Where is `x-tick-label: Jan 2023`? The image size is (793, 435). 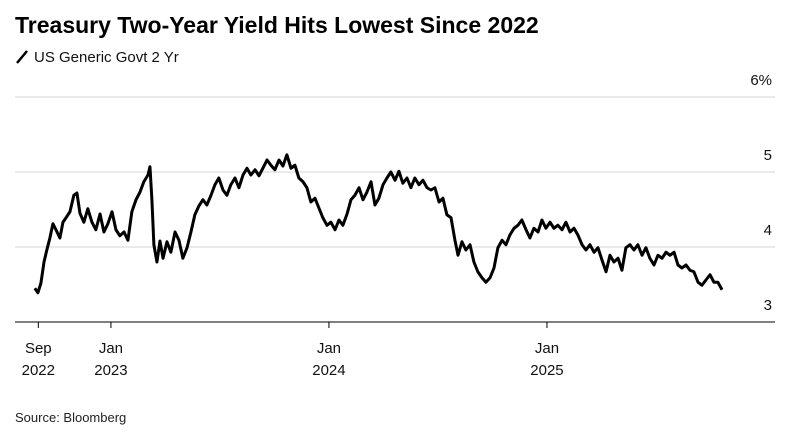
x-tick-label: Jan 2023 is located at coordinates (111, 359).